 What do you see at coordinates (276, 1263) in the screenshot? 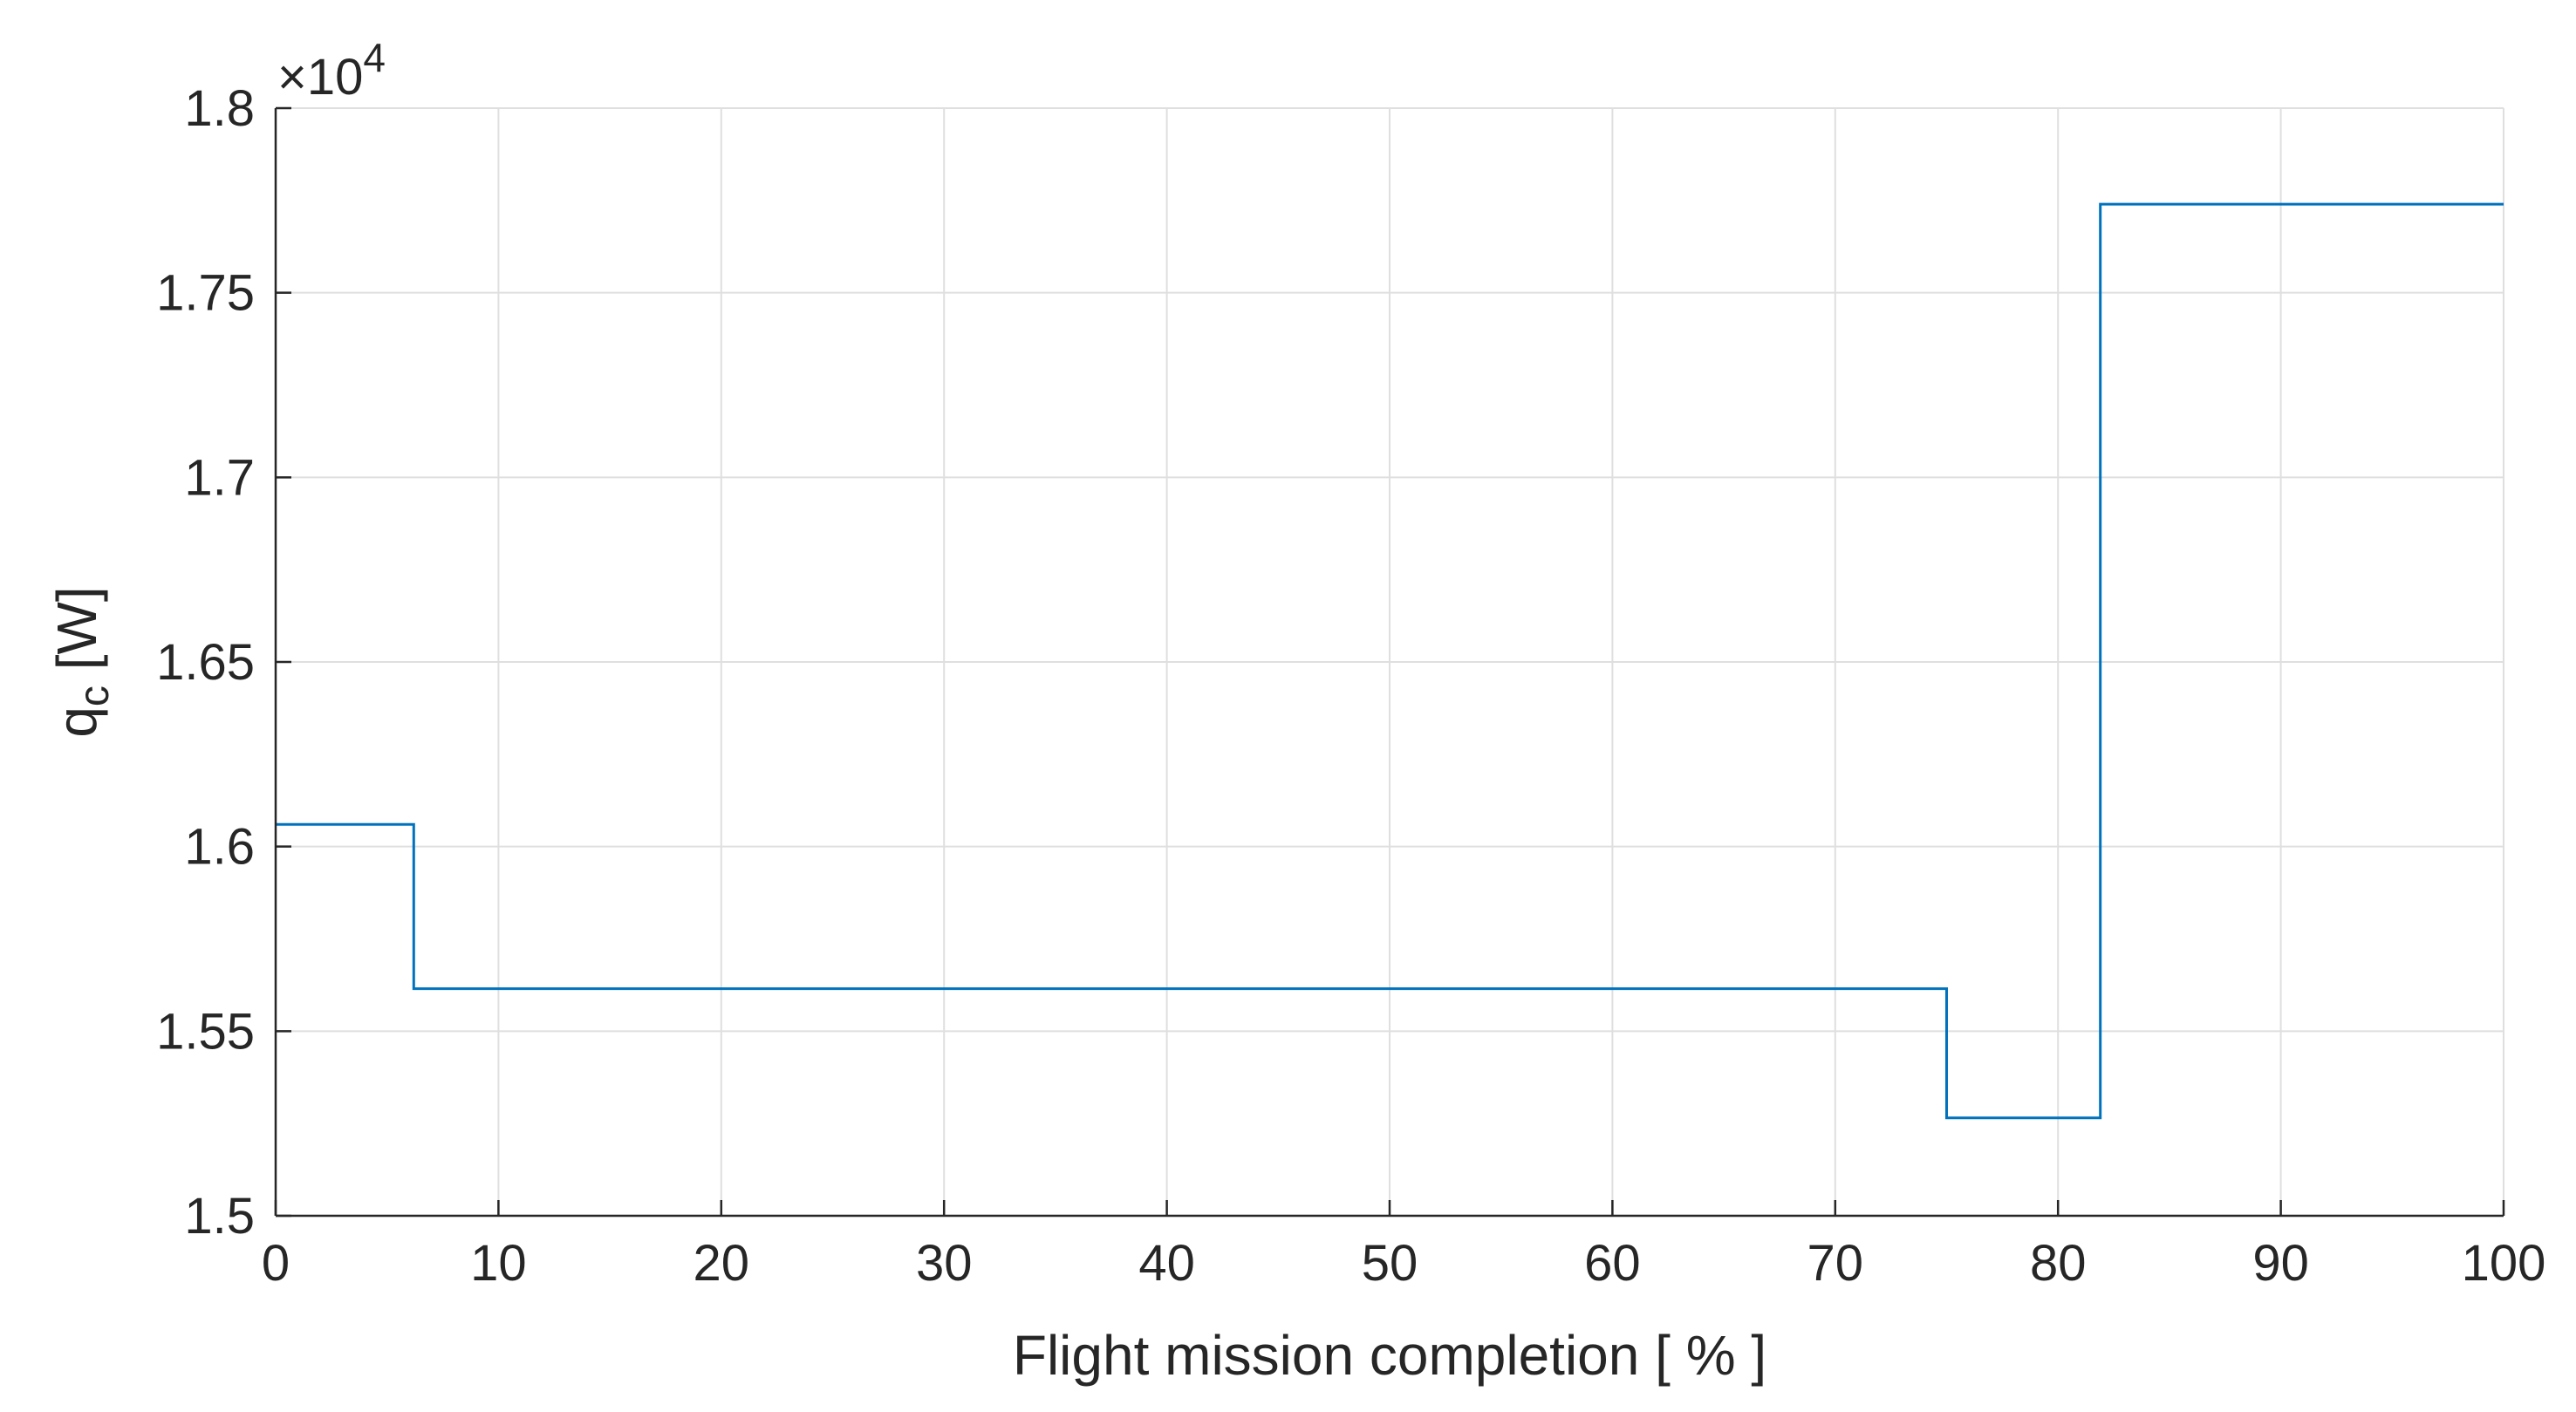
I see `x-tick-label: 0` at bounding box center [276, 1263].